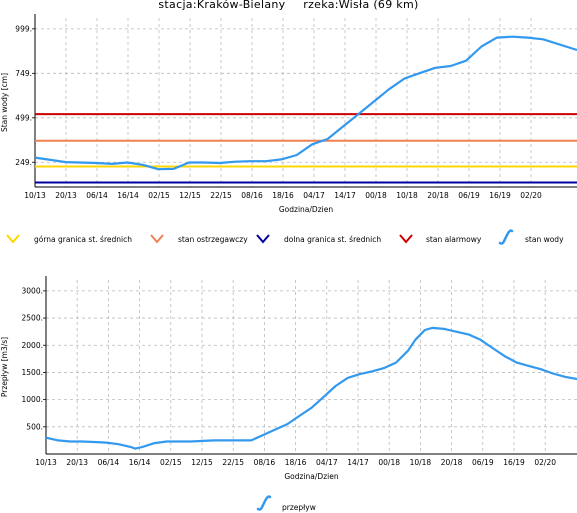 The width and height of the screenshot is (577, 513). What do you see at coordinates (454, 239) in the screenshot?
I see `legend-label: stan alarmowy` at bounding box center [454, 239].